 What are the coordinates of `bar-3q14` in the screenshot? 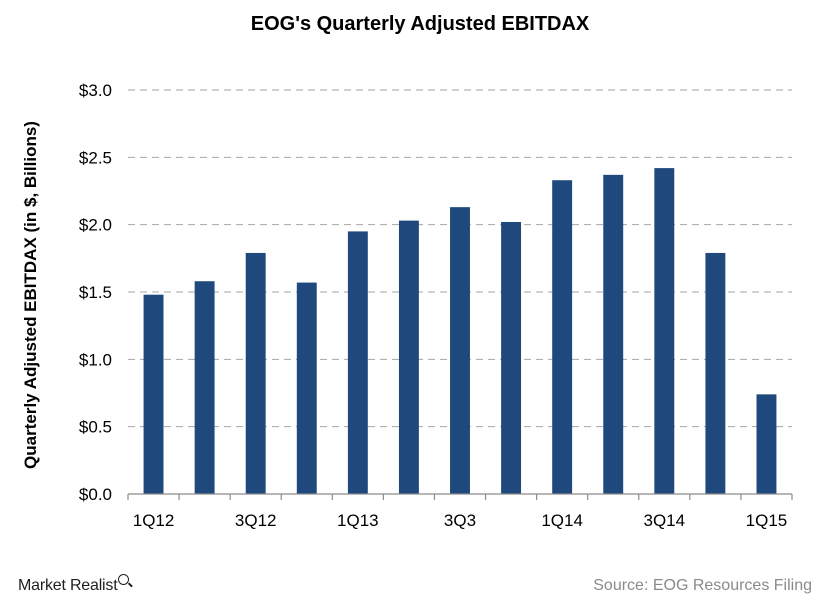 It's located at (664, 331).